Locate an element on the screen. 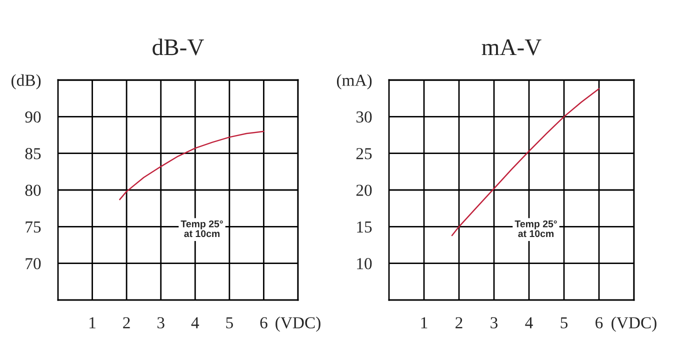 The width and height of the screenshot is (695, 350). y-tick-label: 15 is located at coordinates (364, 227).